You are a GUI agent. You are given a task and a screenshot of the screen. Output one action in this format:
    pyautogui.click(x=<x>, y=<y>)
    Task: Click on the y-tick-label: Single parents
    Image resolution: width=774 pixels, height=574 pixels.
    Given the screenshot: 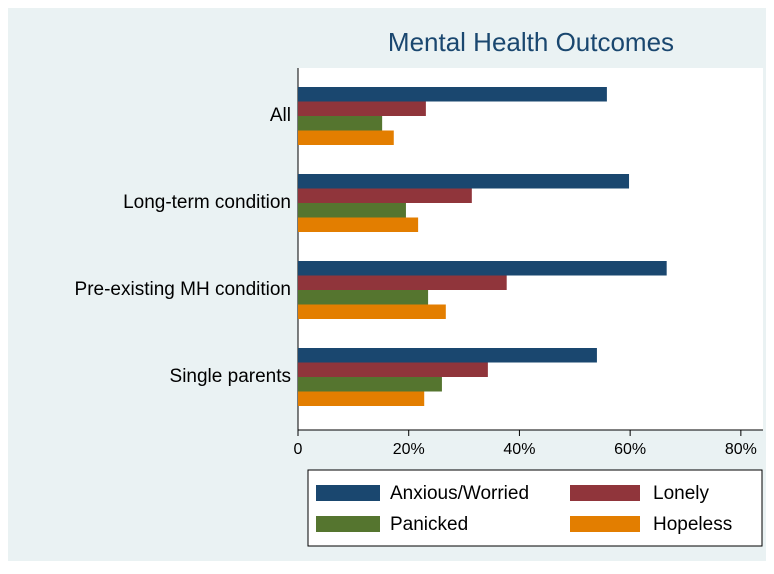 What is the action you would take?
    pyautogui.click(x=230, y=376)
    